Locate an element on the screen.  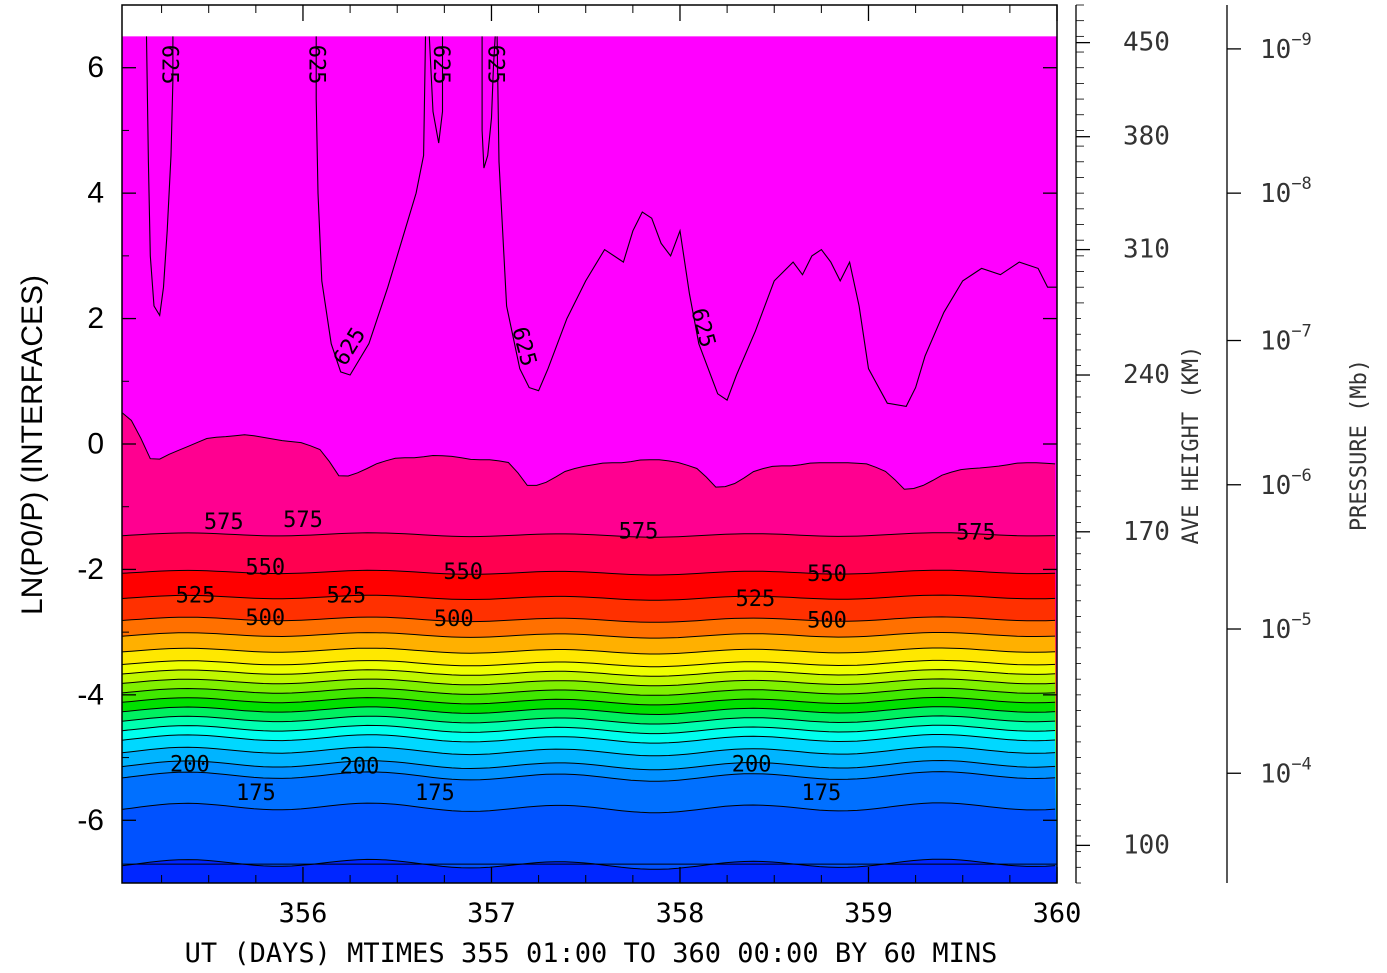
y-tick-label-5: -4 is located at coordinates (90, 694).